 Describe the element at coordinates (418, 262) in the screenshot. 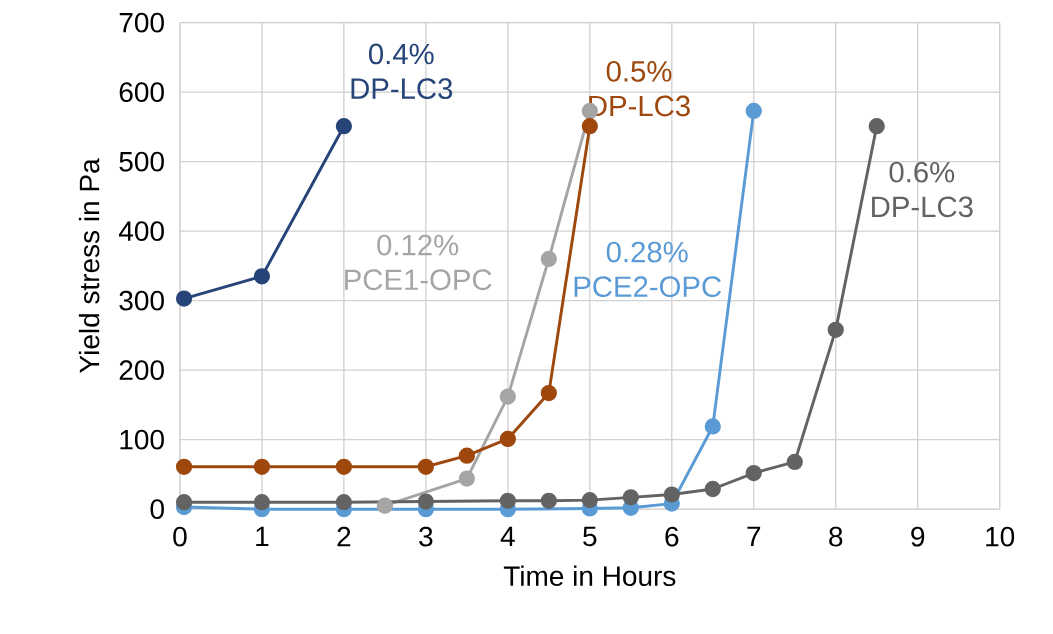

I see `series-label: 0.12% PCE1-OPC` at that location.